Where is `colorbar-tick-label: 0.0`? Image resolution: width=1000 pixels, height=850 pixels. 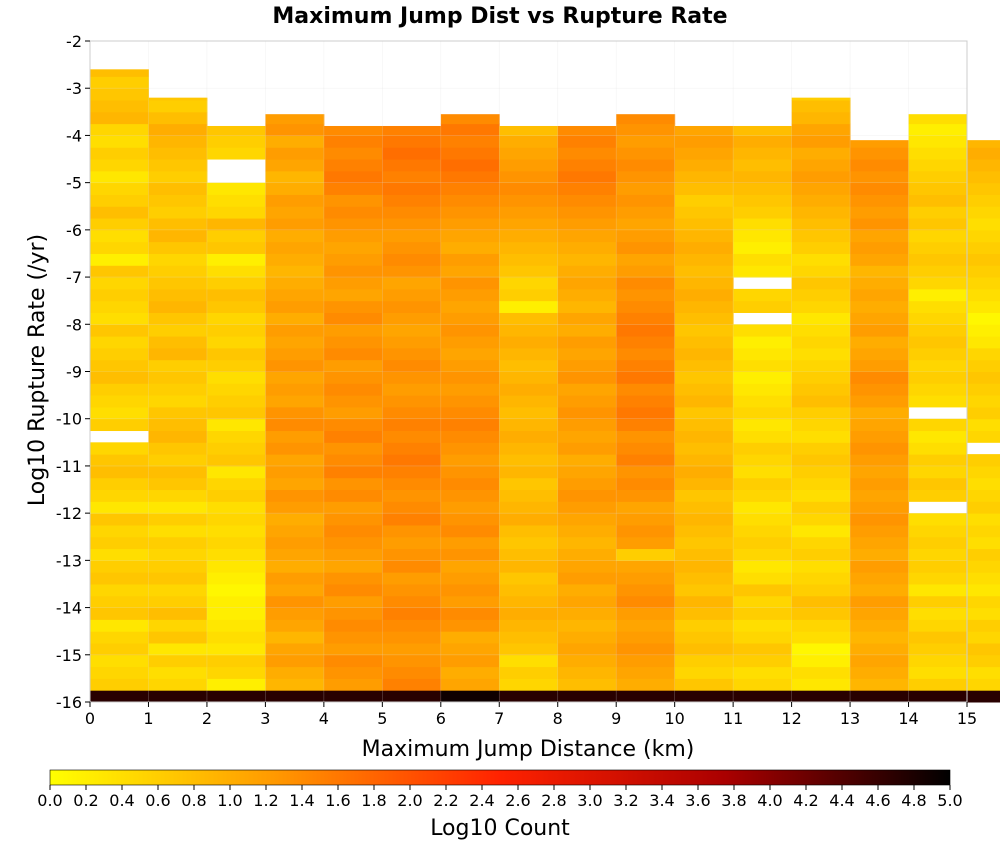
colorbar-tick-label: 0.0 is located at coordinates (49, 800).